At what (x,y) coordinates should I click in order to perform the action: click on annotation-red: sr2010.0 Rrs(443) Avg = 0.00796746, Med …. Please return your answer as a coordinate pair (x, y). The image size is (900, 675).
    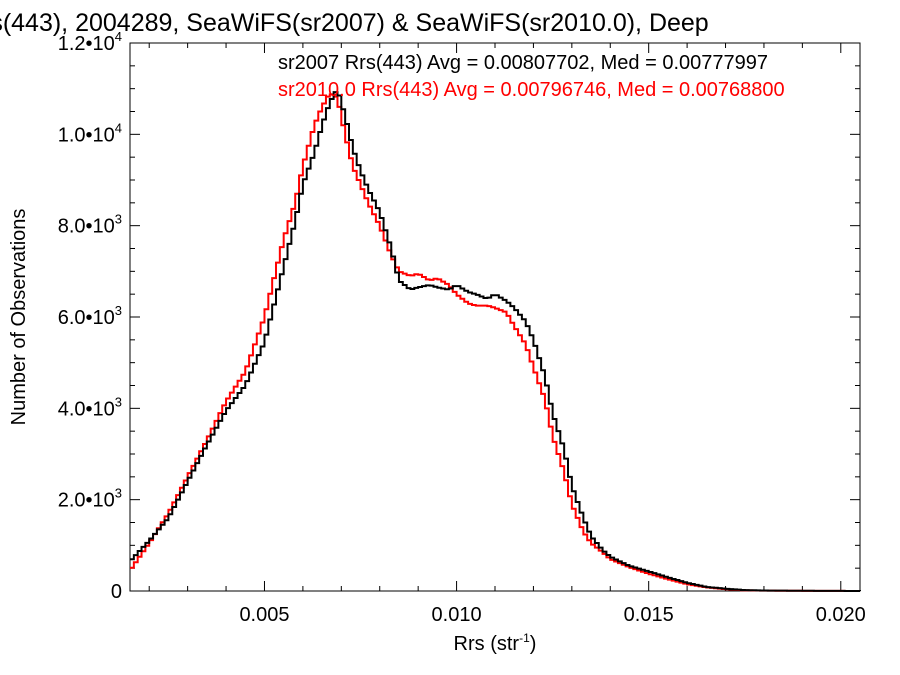
    Looking at the image, I should click on (531, 90).